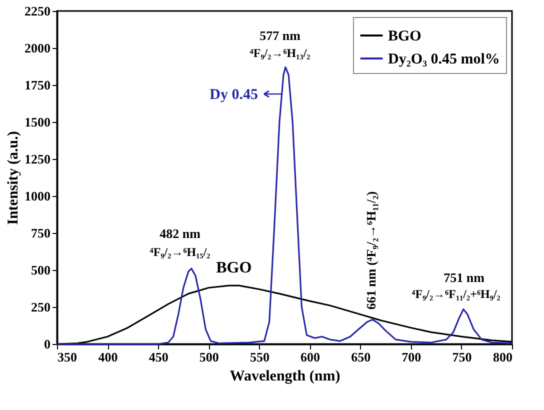  What do you see at coordinates (361, 357) in the screenshot?
I see `x-tick-label: 650` at bounding box center [361, 357].